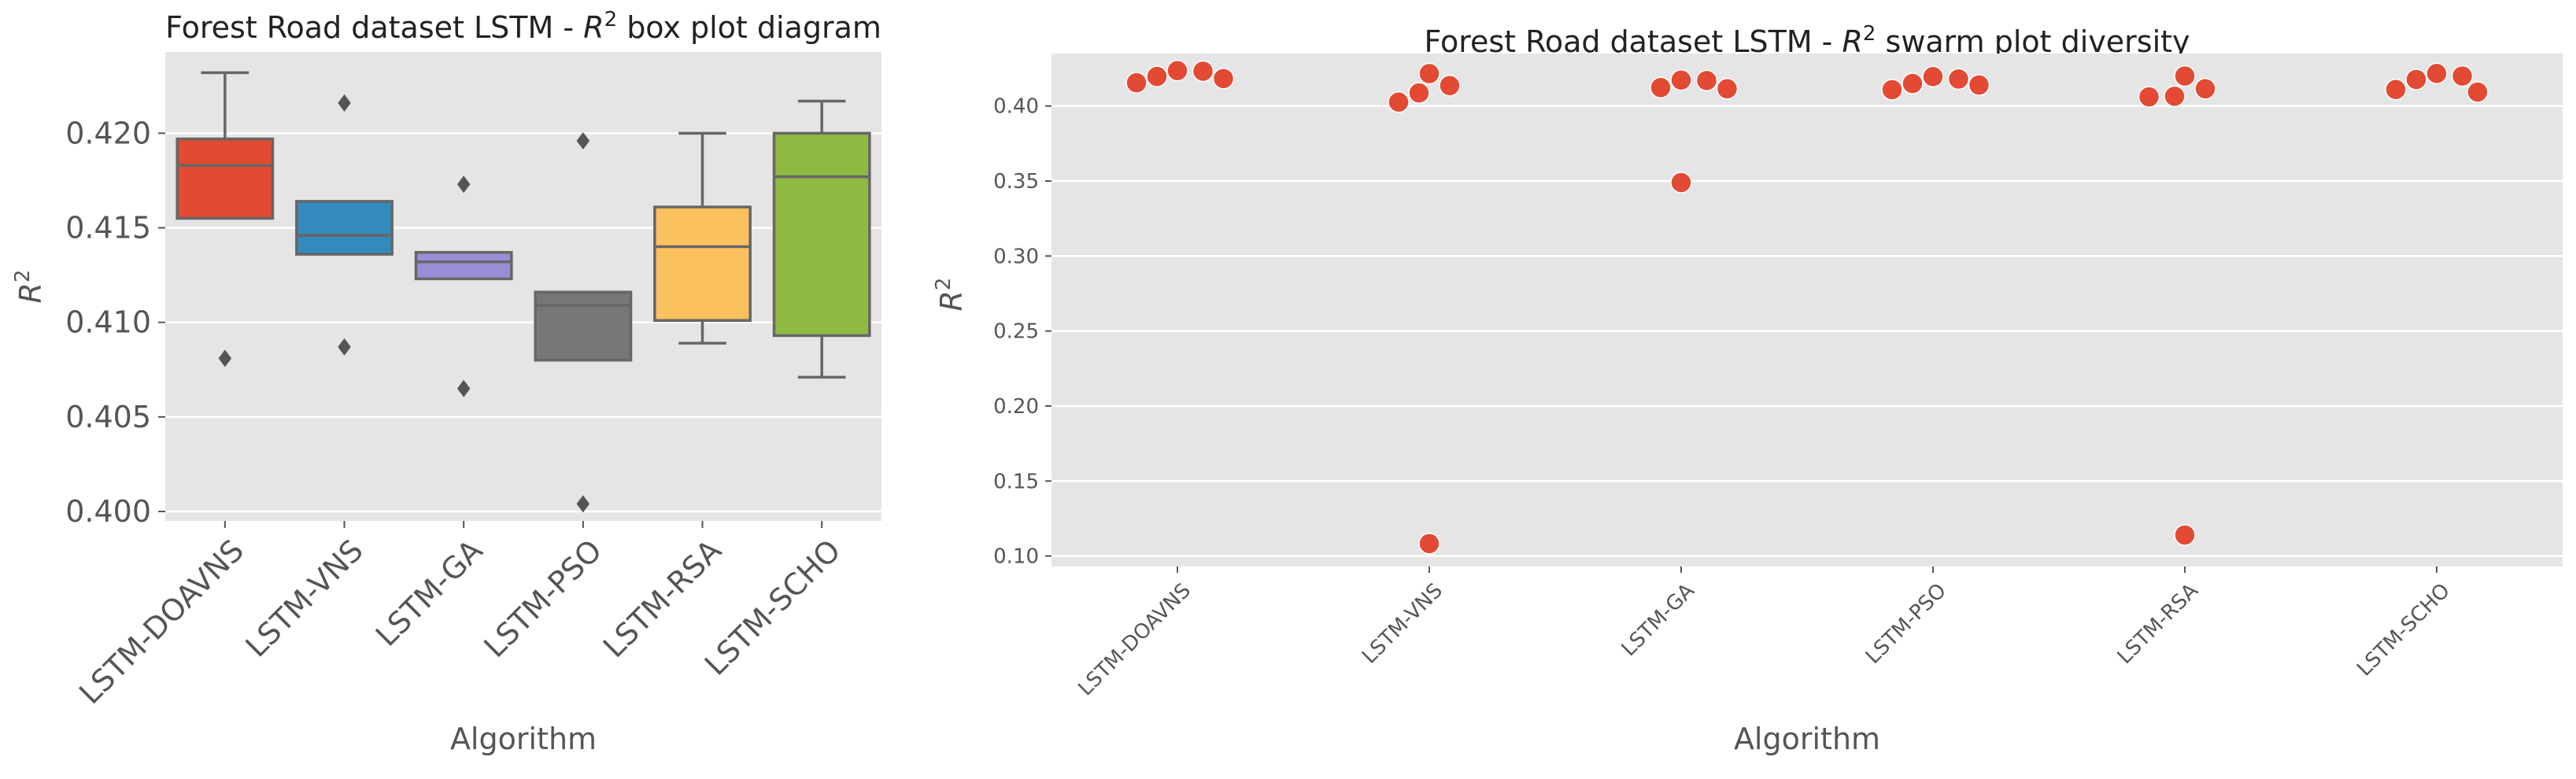  What do you see at coordinates (1658, 620) in the screenshot?
I see `swarm-plot-x-tick-label: LSTM-GA` at bounding box center [1658, 620].